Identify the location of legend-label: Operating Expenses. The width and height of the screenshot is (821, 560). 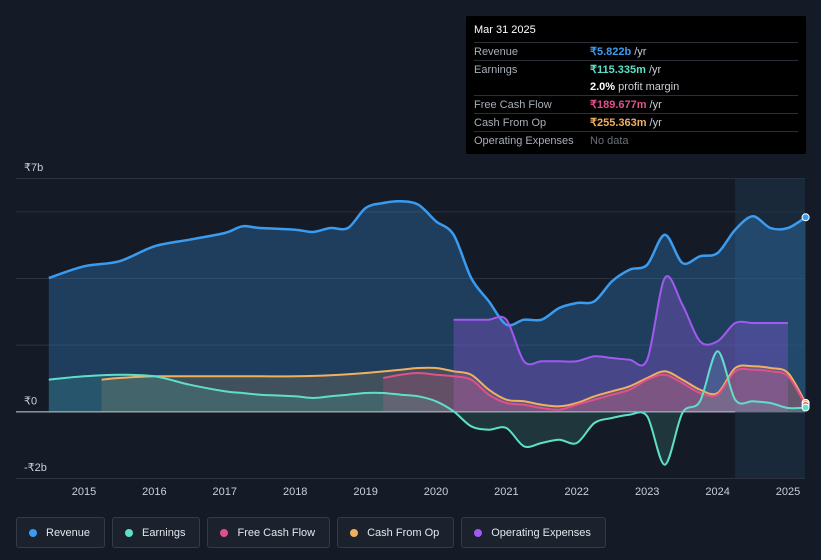
(541, 532).